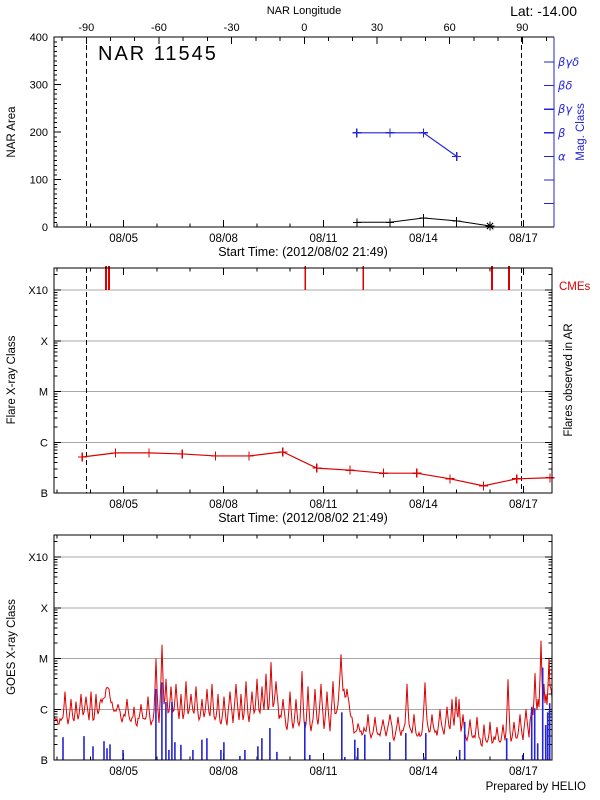  Describe the element at coordinates (561, 133) in the screenshot. I see `mag-class-tick-label: β` at that location.